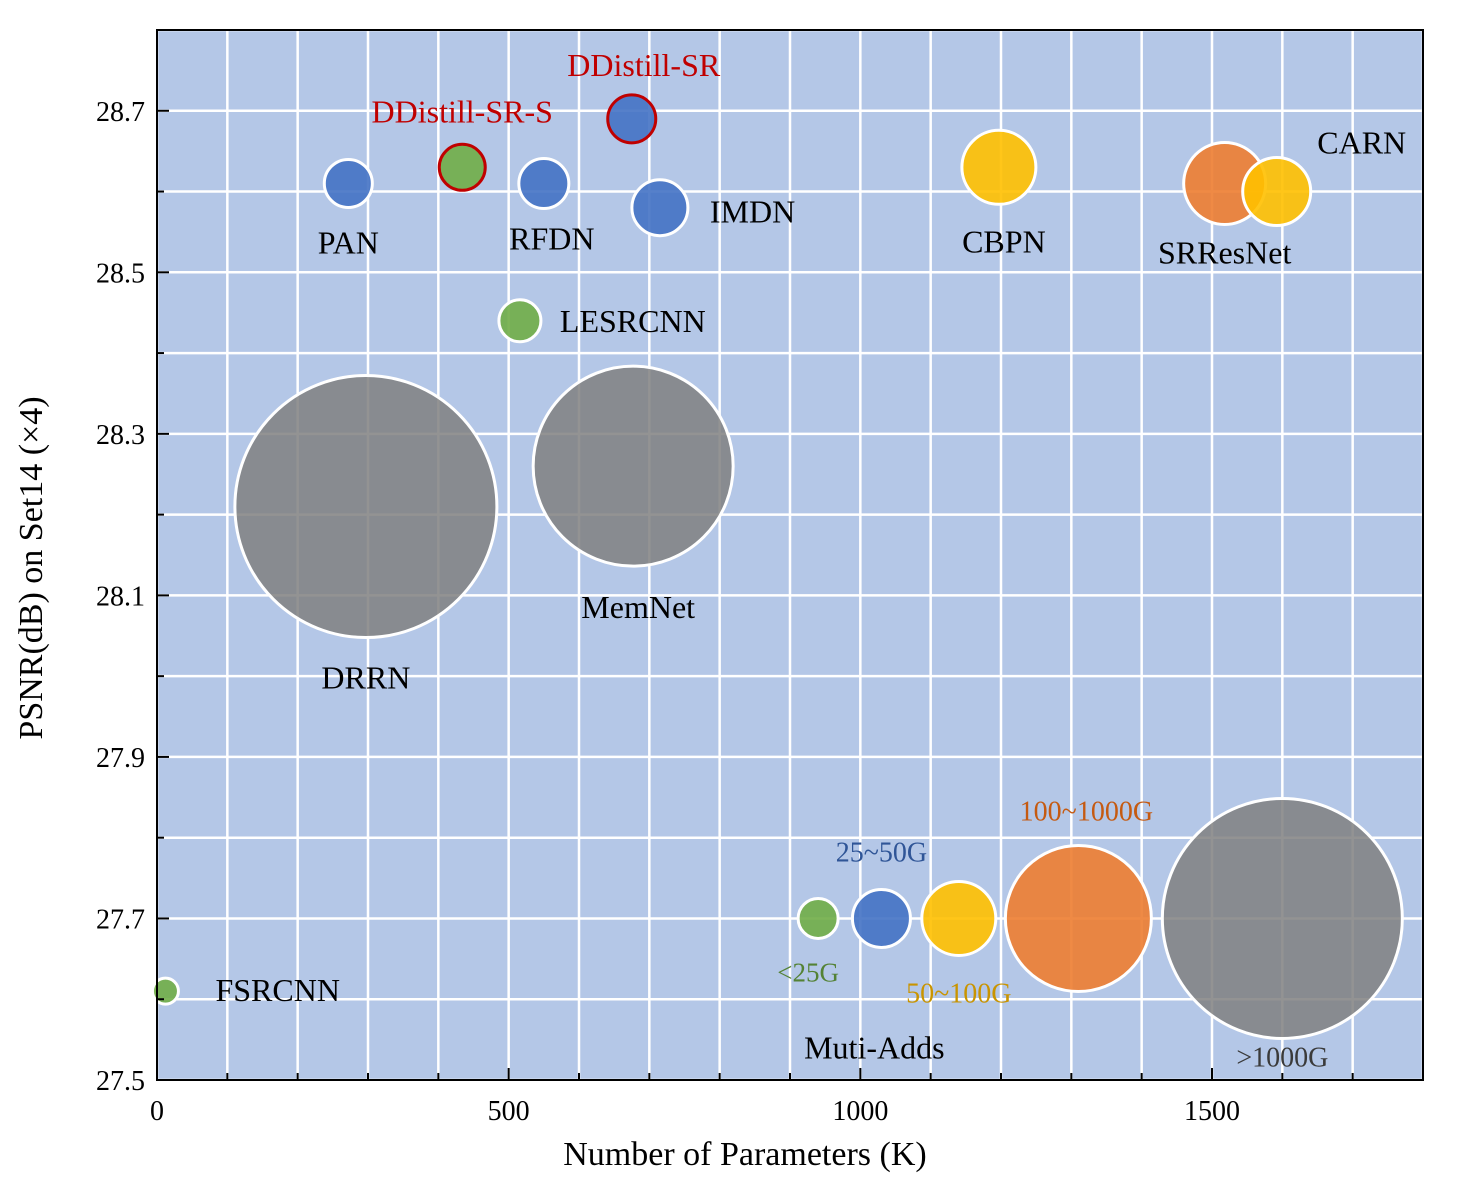 The height and width of the screenshot is (1177, 1474). What do you see at coordinates (365, 678) in the screenshot?
I see `point-label-drrn: DRRN` at bounding box center [365, 678].